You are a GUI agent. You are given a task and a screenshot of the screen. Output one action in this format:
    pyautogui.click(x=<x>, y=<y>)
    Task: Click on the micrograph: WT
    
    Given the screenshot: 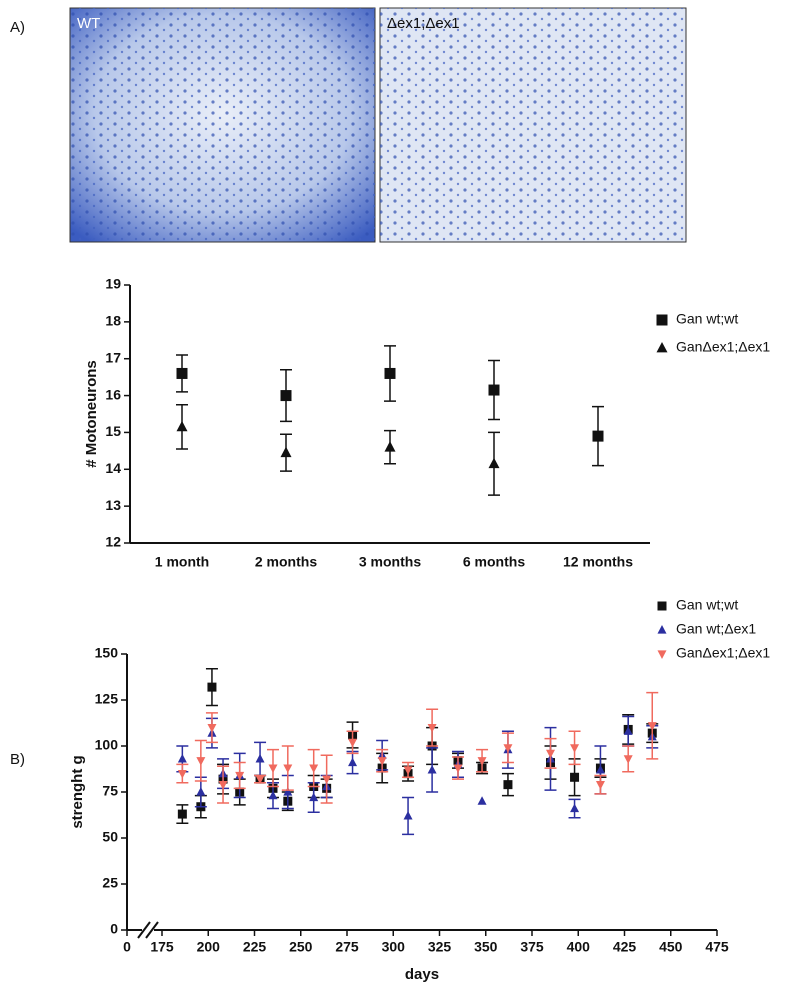 What is the action you would take?
    pyautogui.click(x=222, y=125)
    